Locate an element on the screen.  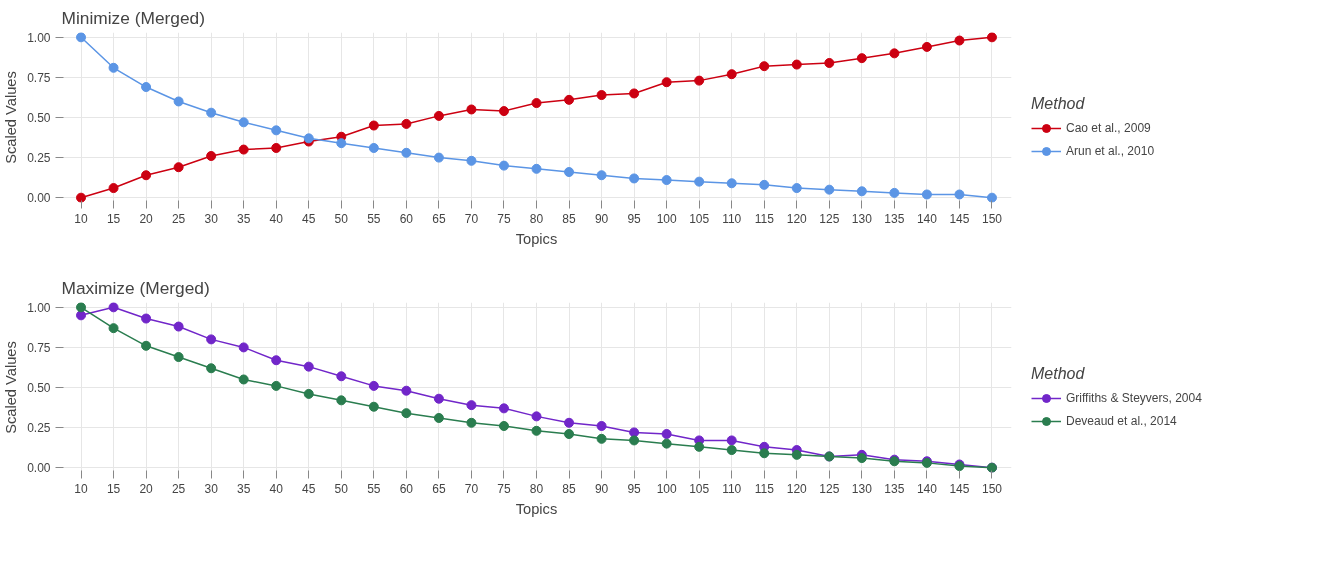
chart-title: Minimize (Merged) is located at coordinates (133, 17).